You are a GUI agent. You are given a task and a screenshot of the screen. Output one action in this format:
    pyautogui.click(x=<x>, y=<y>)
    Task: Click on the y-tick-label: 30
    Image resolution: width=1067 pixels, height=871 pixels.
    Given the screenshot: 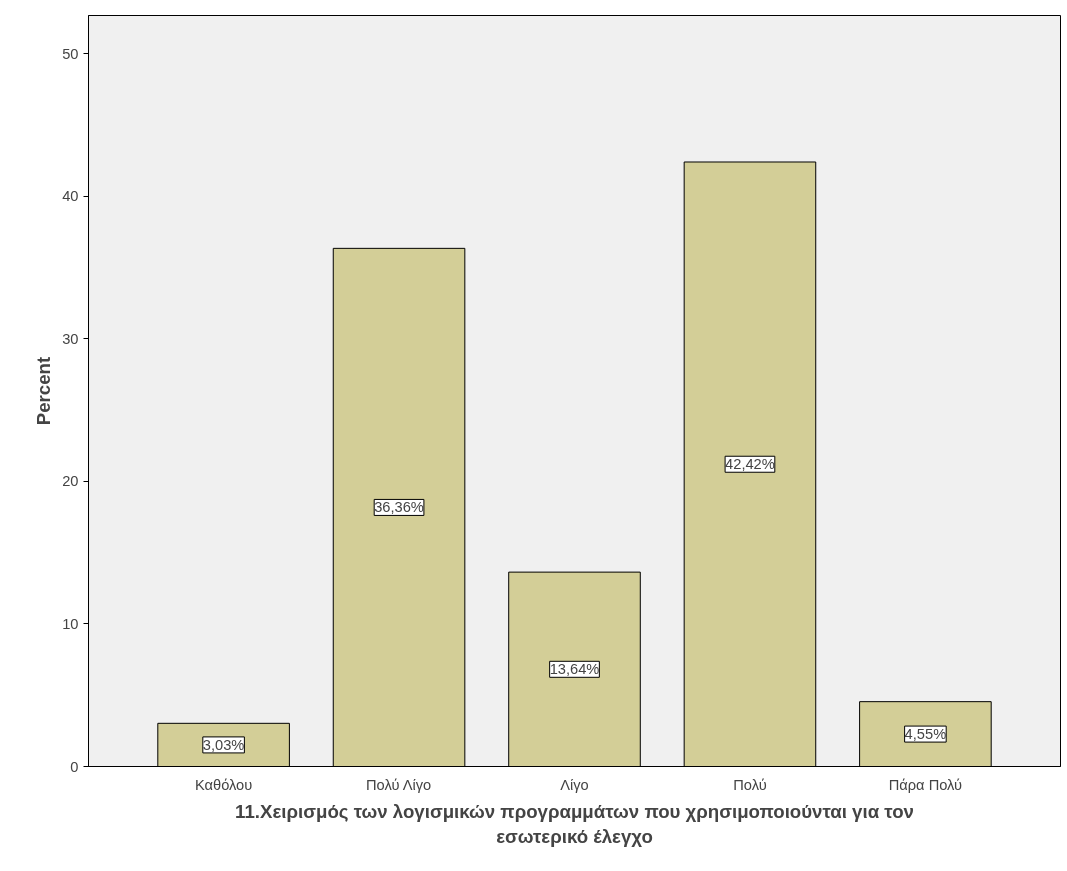 What is the action you would take?
    pyautogui.click(x=70, y=338)
    